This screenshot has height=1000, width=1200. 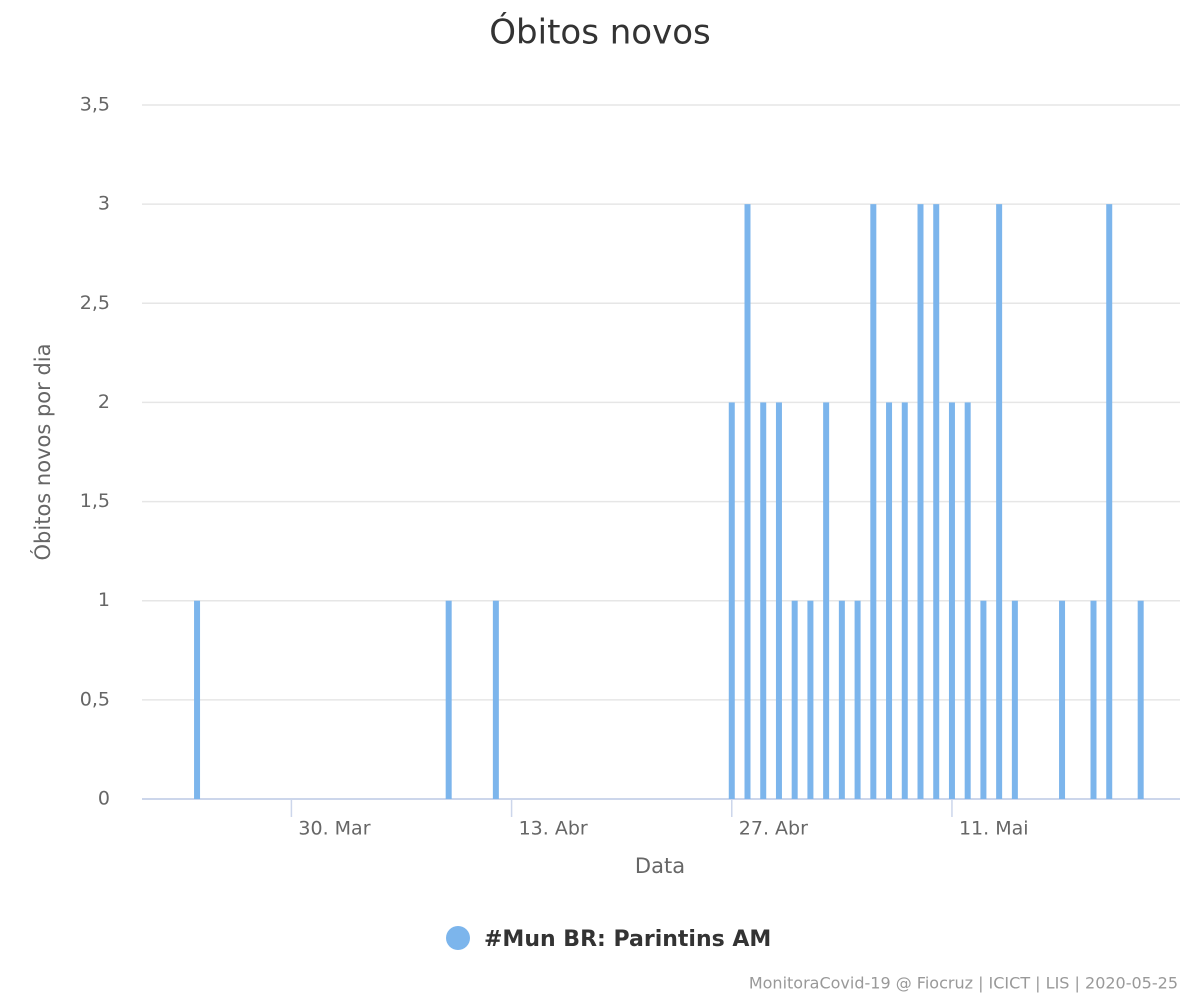 What do you see at coordinates (773, 829) in the screenshot?
I see `x-tick-label: 27. Abr` at bounding box center [773, 829].